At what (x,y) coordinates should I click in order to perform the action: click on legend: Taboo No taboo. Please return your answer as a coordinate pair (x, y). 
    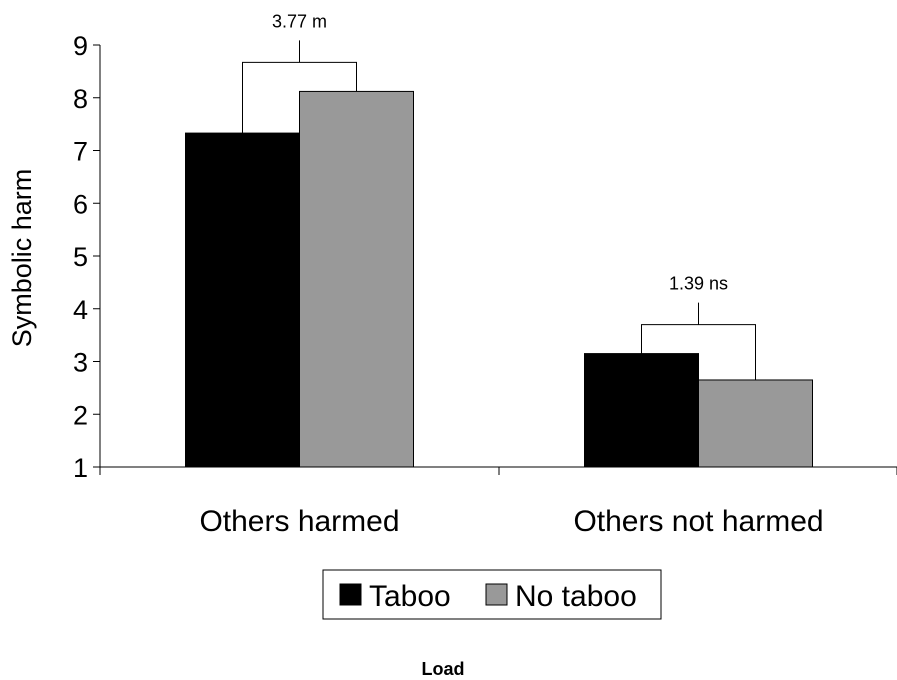
    Looking at the image, I should click on (492, 594).